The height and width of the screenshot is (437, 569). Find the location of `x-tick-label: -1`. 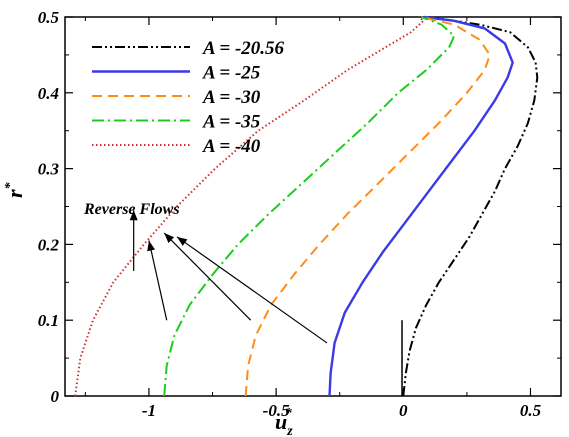

x-tick-label: -1 is located at coordinates (149, 410).